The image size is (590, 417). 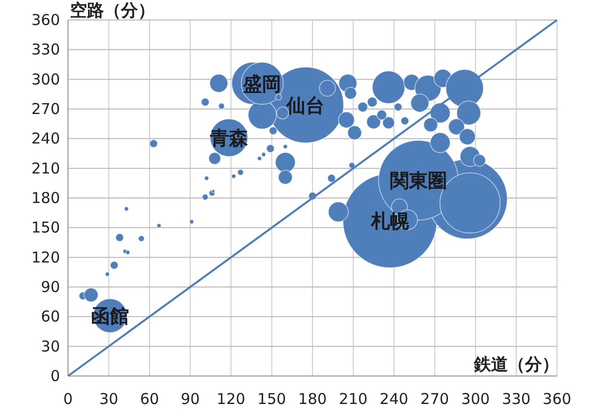 I want to click on y-tick-label: 300, so click(x=45, y=79).